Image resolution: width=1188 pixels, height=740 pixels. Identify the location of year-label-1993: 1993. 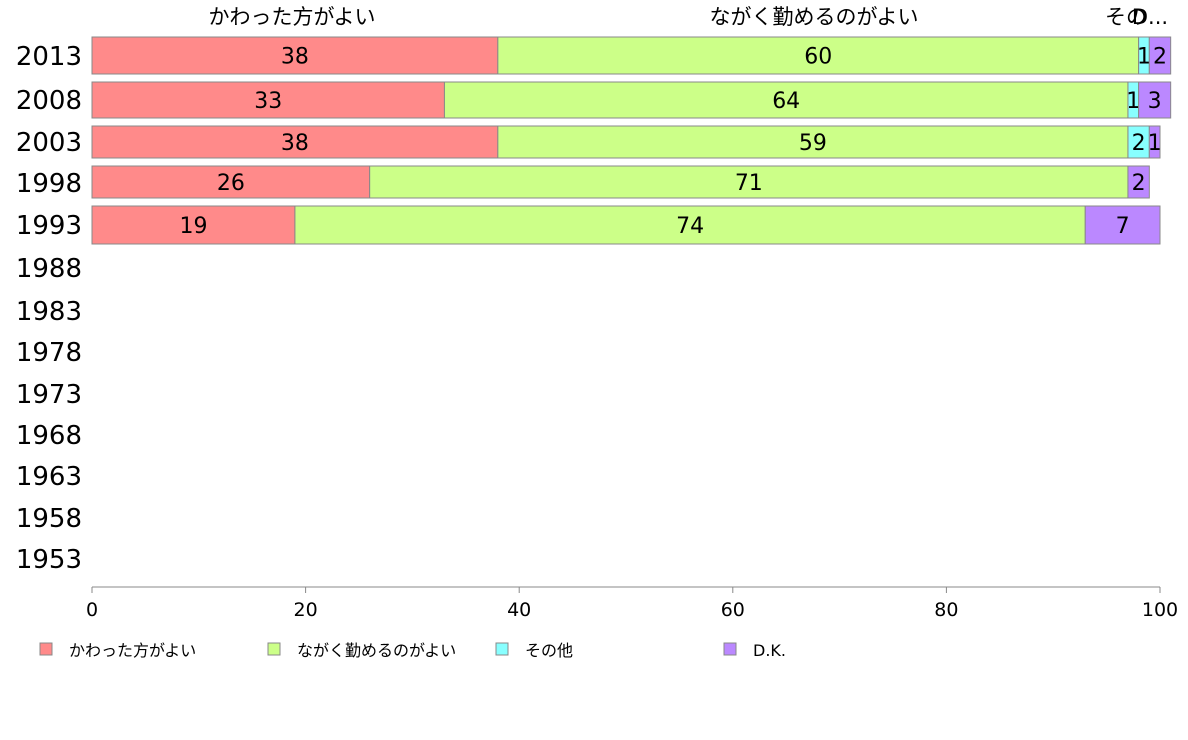
(49, 226).